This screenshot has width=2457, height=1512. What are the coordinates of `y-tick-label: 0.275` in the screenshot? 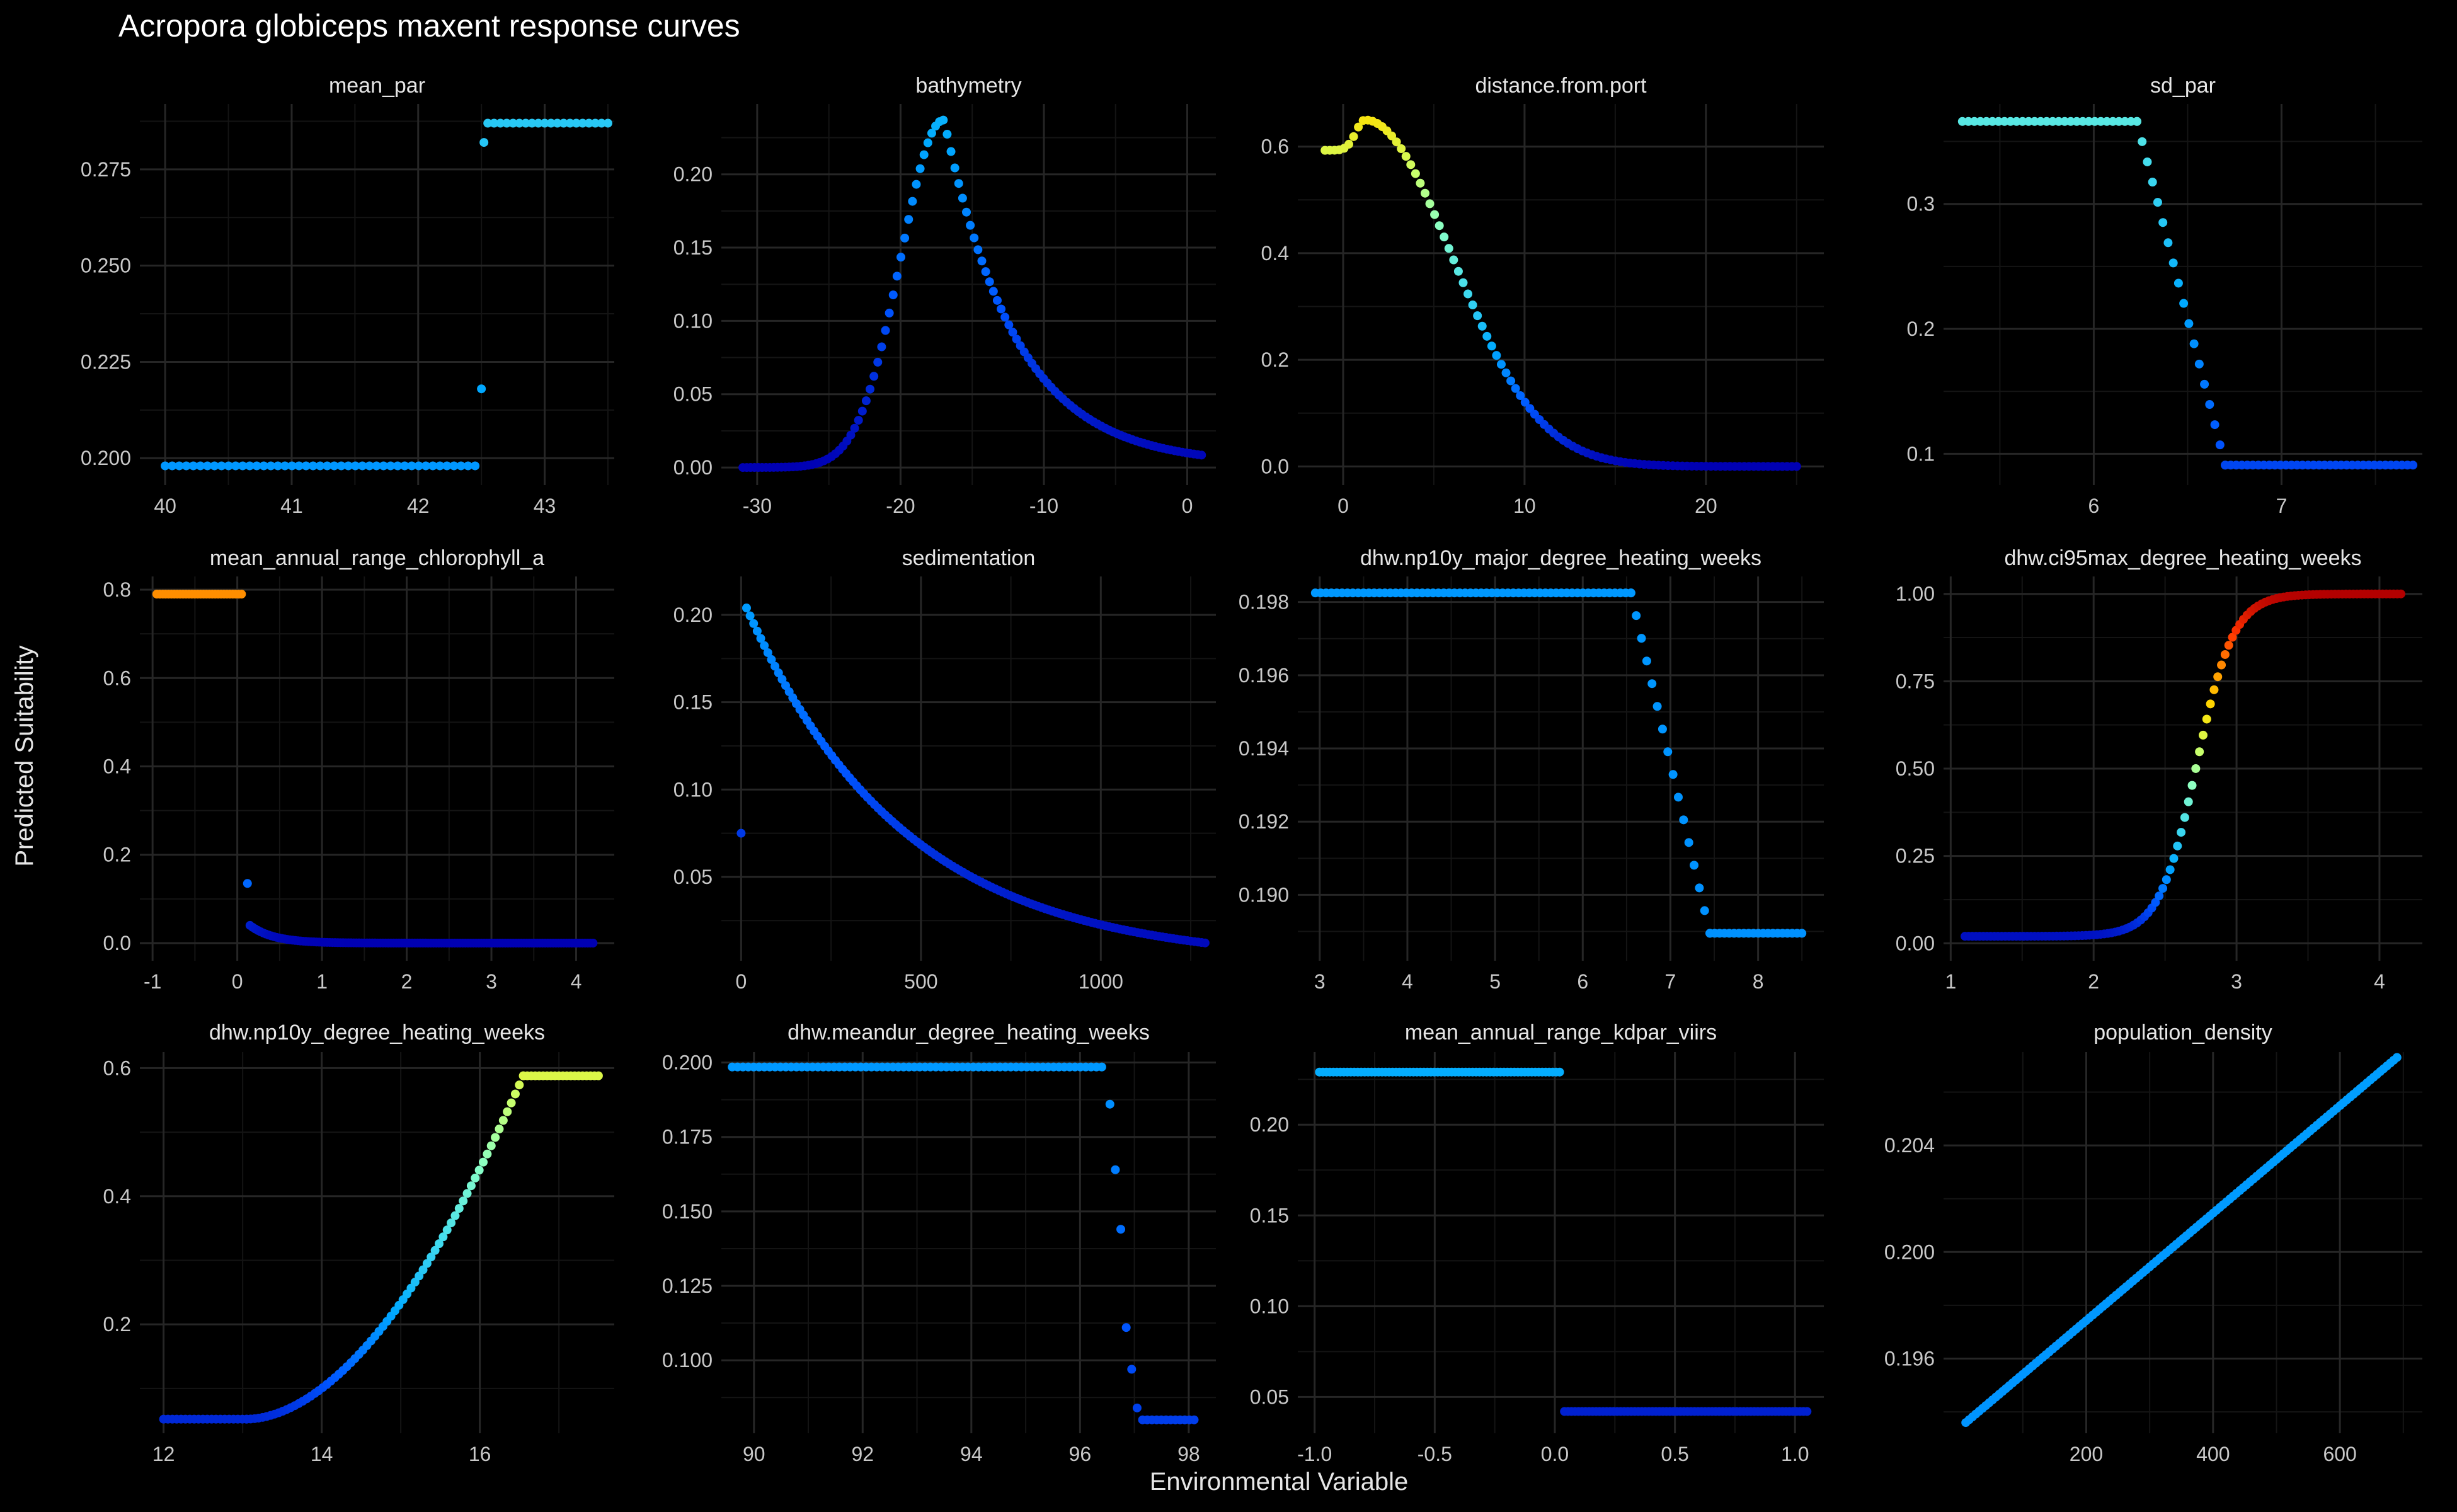 It's located at (106, 169).